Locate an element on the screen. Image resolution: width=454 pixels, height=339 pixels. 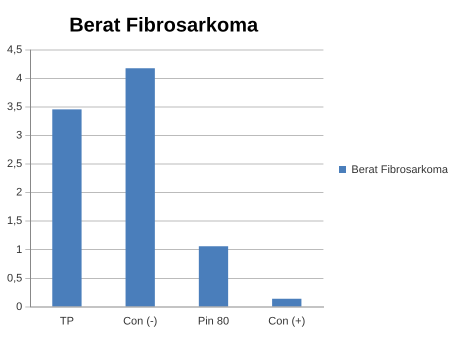
chart-title: Berat Fibrosarkoma is located at coordinates (164, 25).